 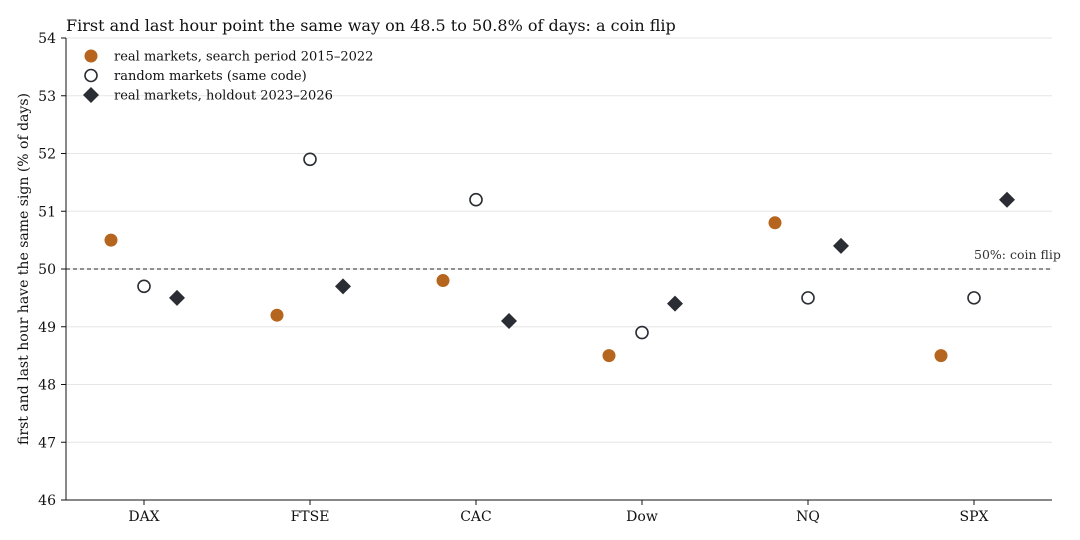 I want to click on legend-label: random markets (same code), so click(x=210, y=76).